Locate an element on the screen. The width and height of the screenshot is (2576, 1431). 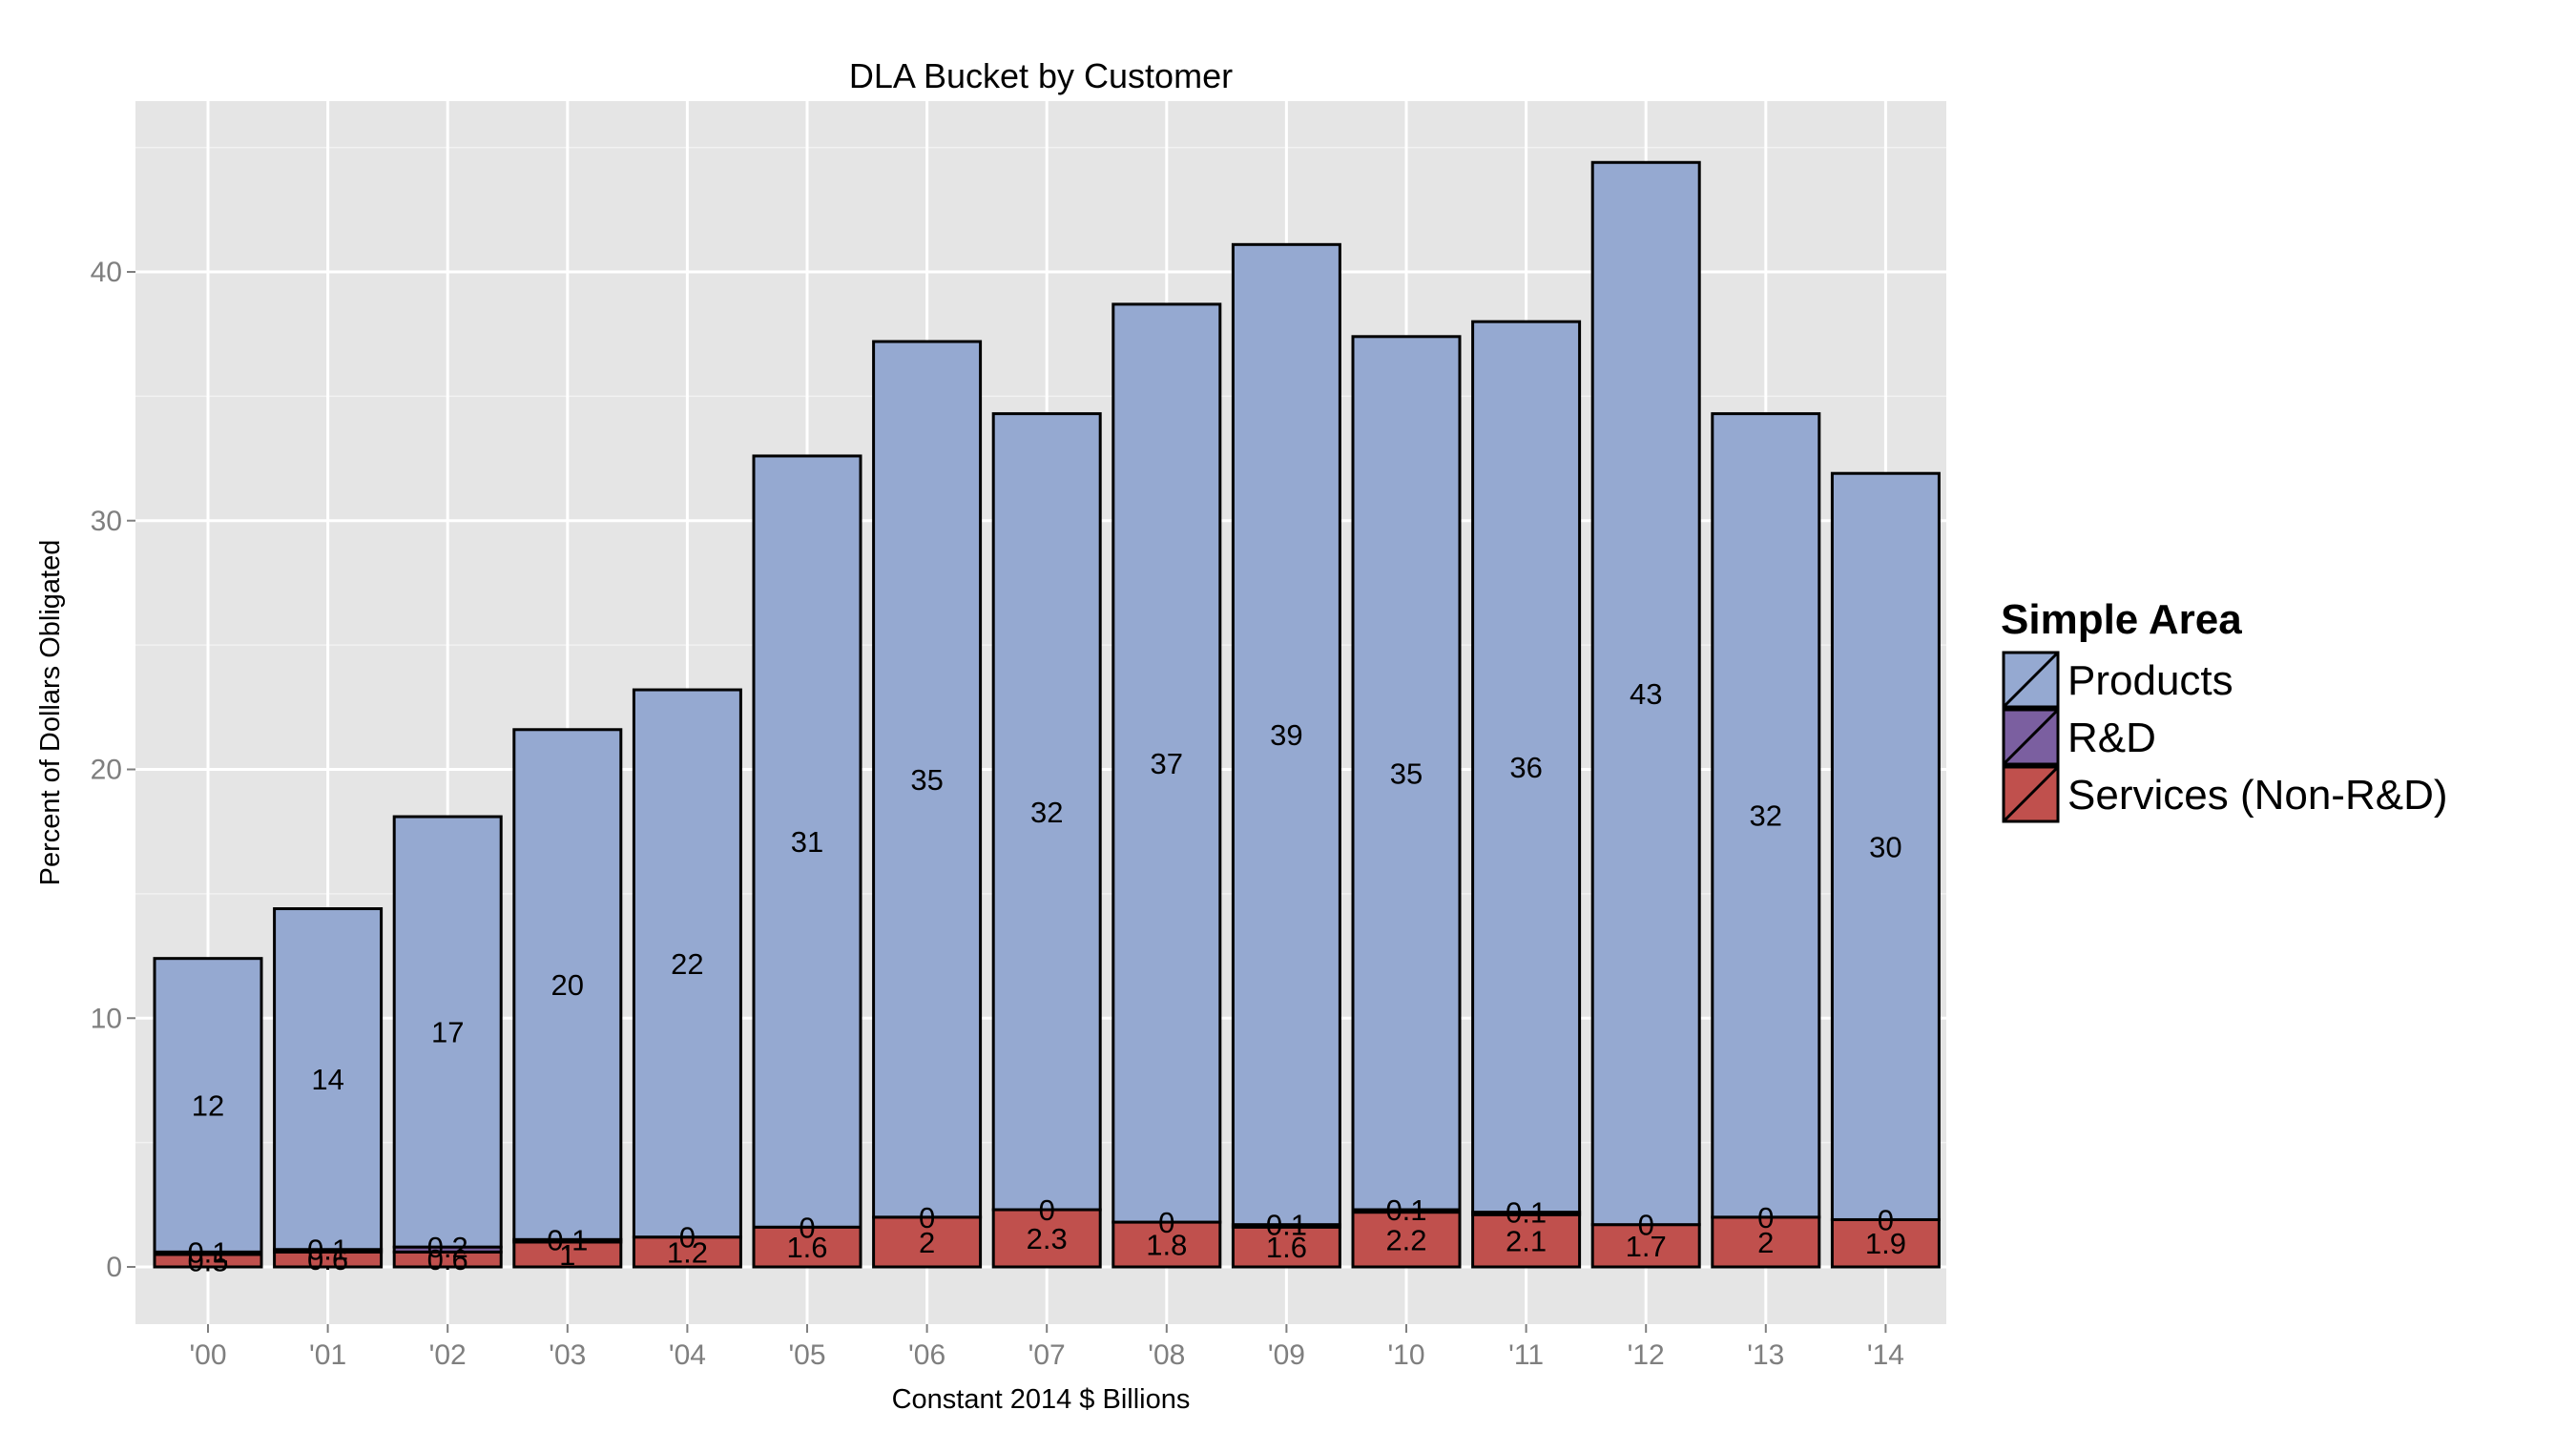
bar-label-services-non-r-d: 1.9 is located at coordinates (1885, 1243).